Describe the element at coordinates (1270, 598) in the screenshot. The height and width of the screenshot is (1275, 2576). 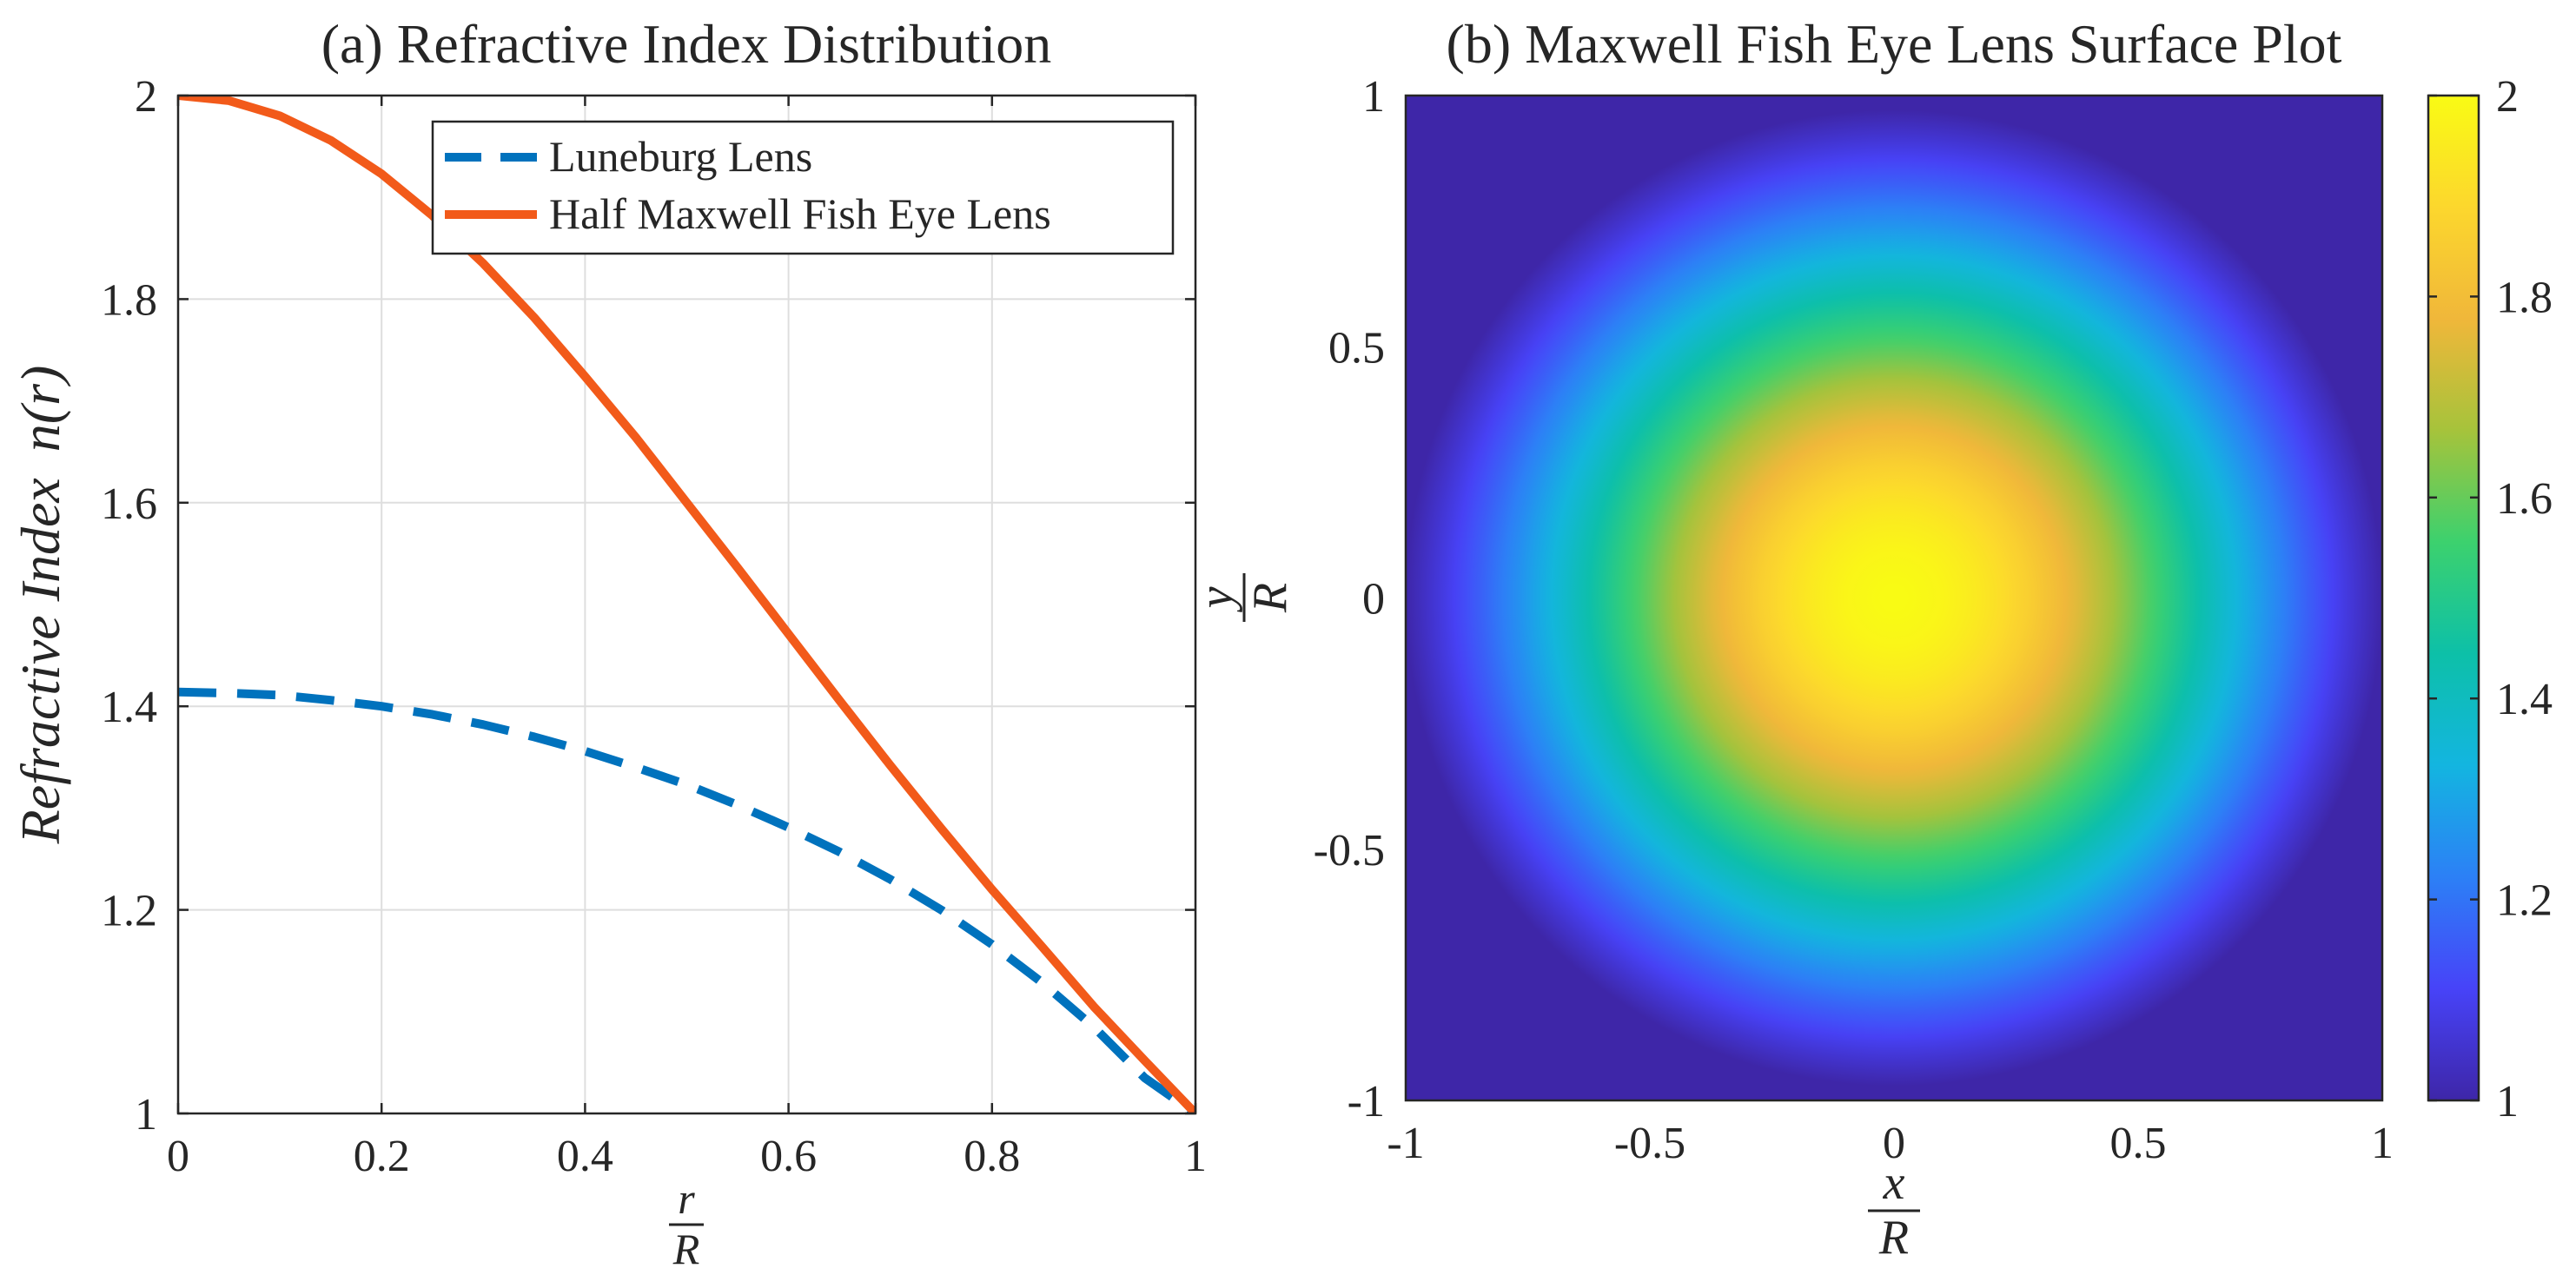
I see `chart-b-ylabel-den: R` at that location.